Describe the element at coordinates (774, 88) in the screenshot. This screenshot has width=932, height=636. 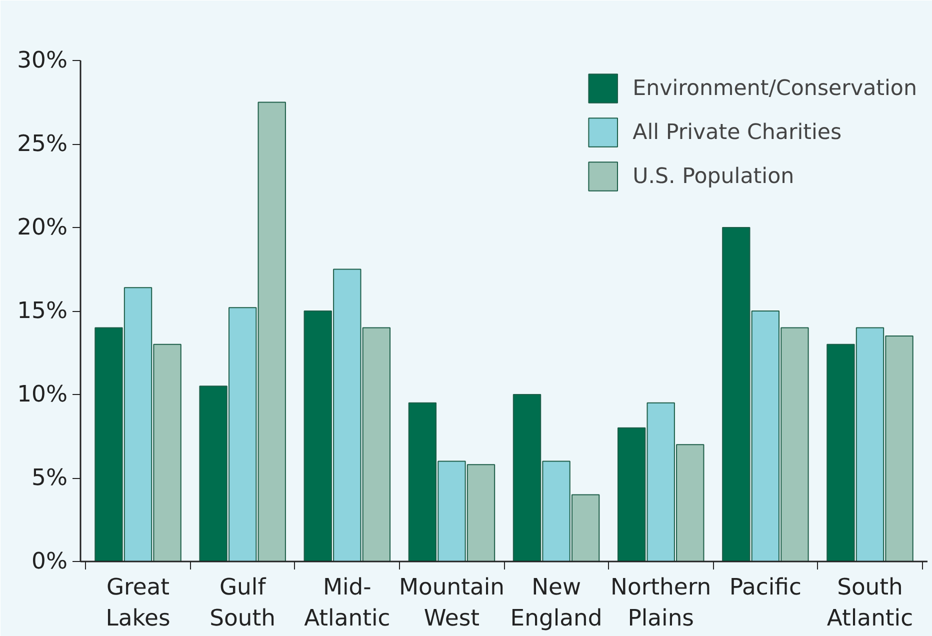
I see `legend-label: Environment/Conservation` at that location.